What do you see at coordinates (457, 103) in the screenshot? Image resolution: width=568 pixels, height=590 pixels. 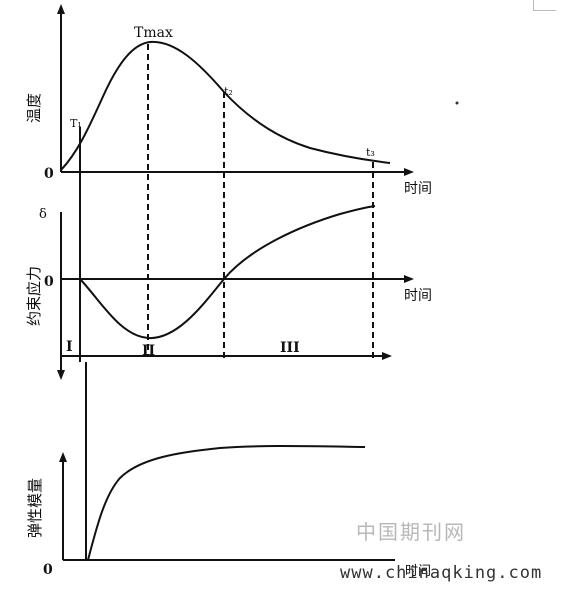 I see `image-speck` at bounding box center [457, 103].